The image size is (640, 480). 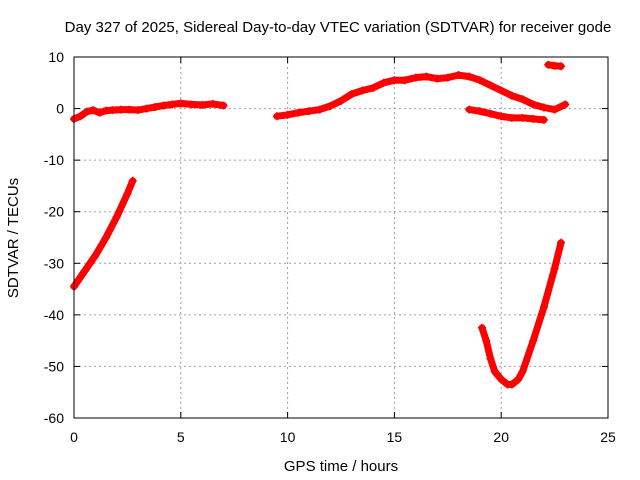 What do you see at coordinates (181, 437) in the screenshot?
I see `x-tick-label: 5` at bounding box center [181, 437].